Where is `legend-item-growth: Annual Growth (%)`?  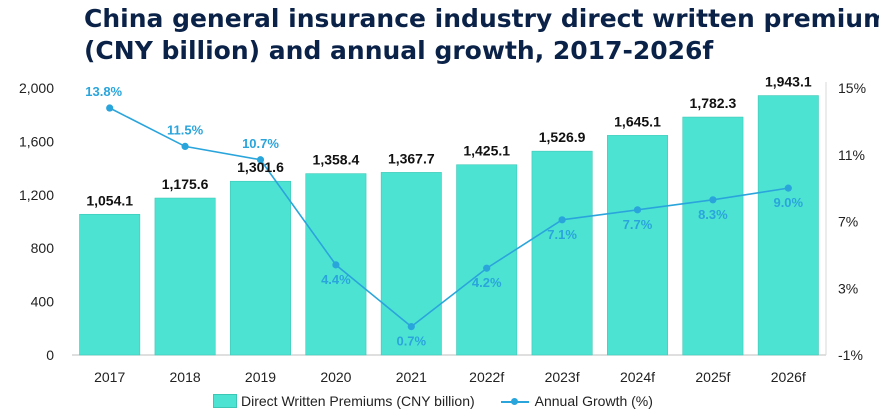 legend-item-growth: Annual Growth (%) is located at coordinates (576, 401).